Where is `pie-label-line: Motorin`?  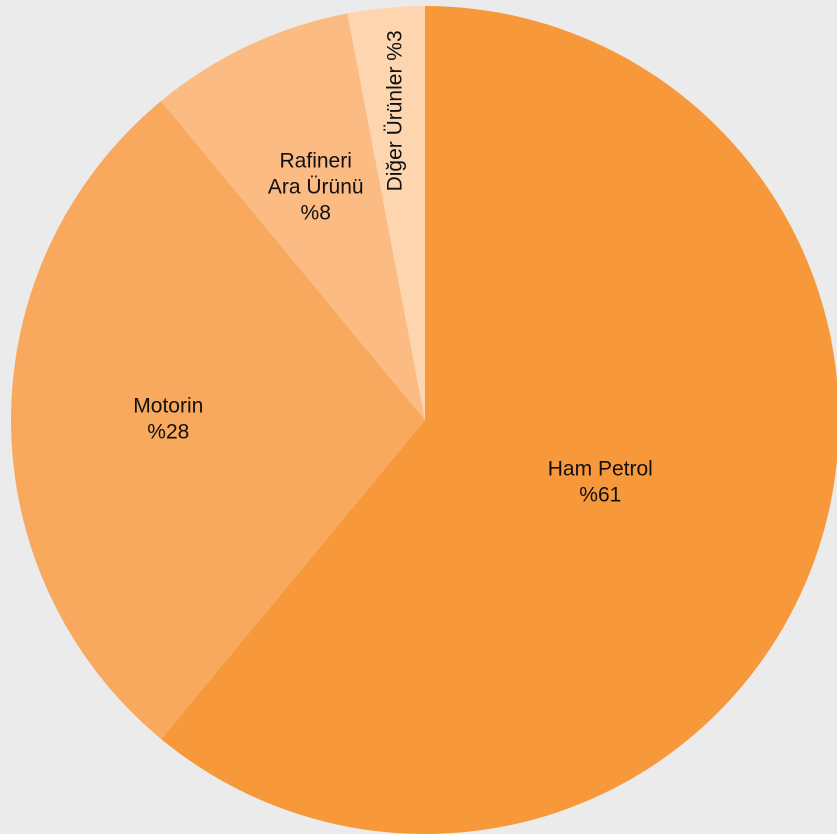
pie-label-line: Motorin is located at coordinates (168, 406).